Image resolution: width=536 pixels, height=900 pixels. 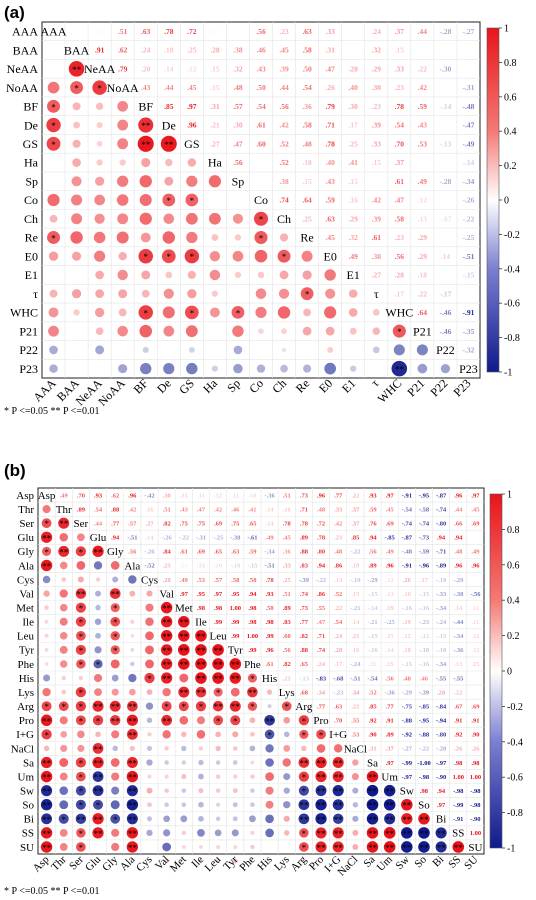 What do you see at coordinates (149, 566) in the screenshot?
I see `correlation-value: -.52` at bounding box center [149, 566].